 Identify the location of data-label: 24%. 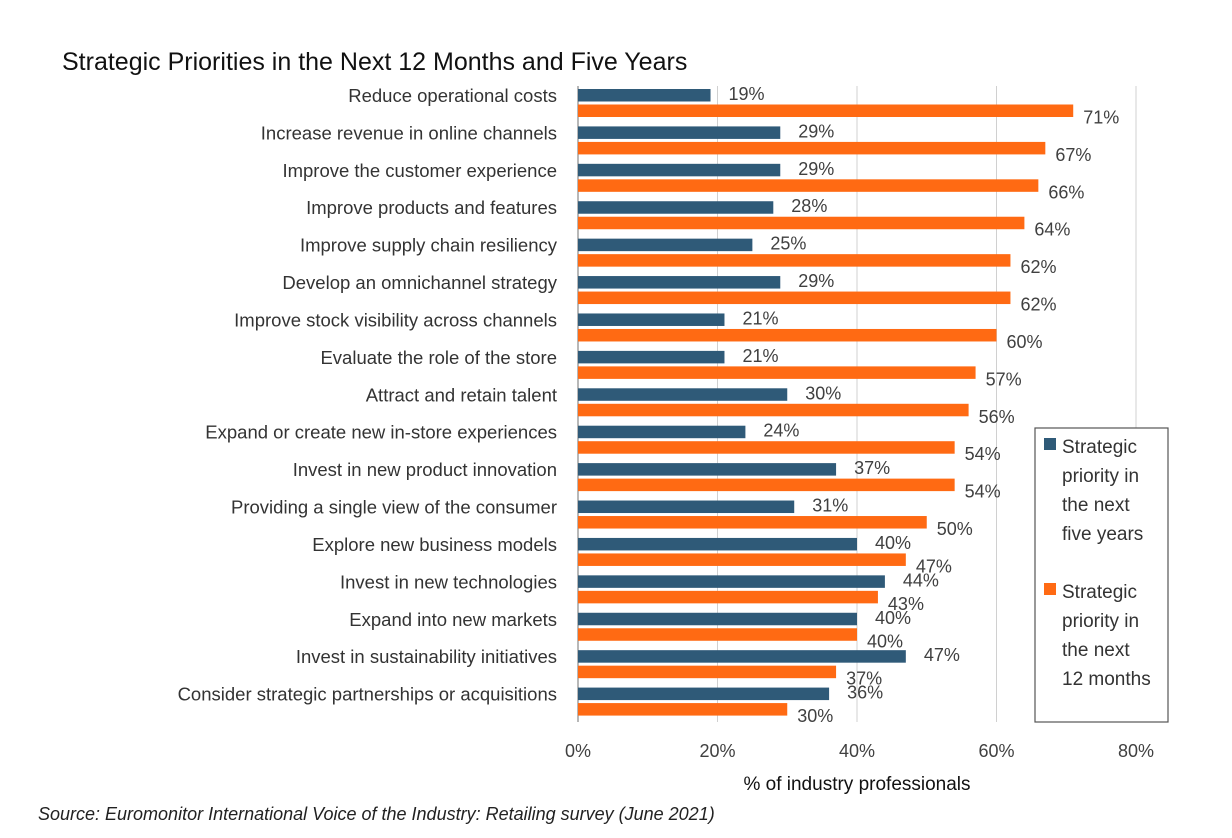
(781, 431).